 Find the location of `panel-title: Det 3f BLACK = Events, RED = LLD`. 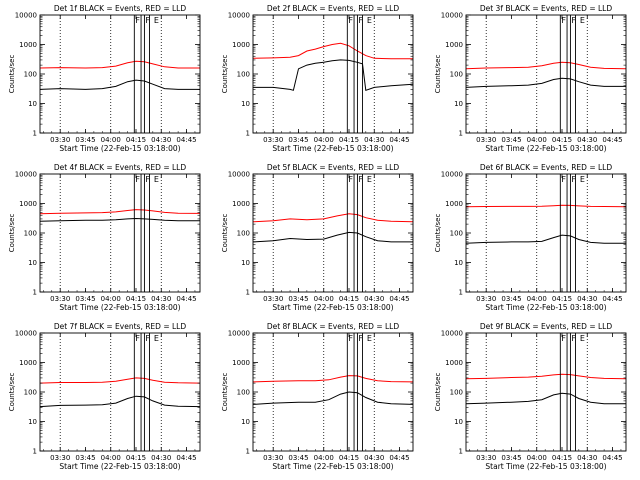

panel-title: Det 3f BLACK = Events, RED = LLD is located at coordinates (546, 8).